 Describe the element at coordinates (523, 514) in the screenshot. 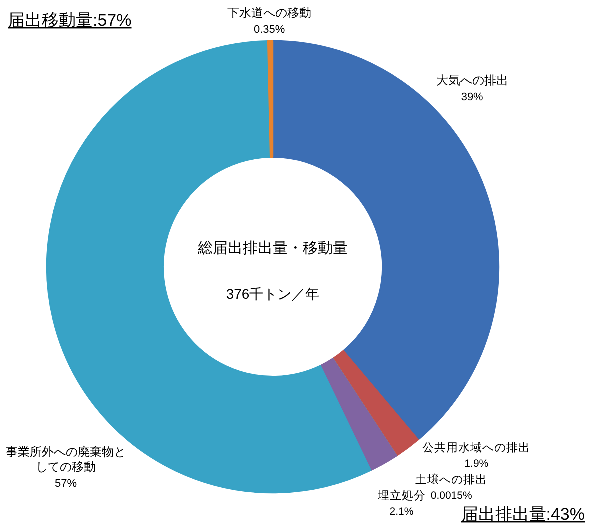

I see `text: 届出排出量:43%` at that location.